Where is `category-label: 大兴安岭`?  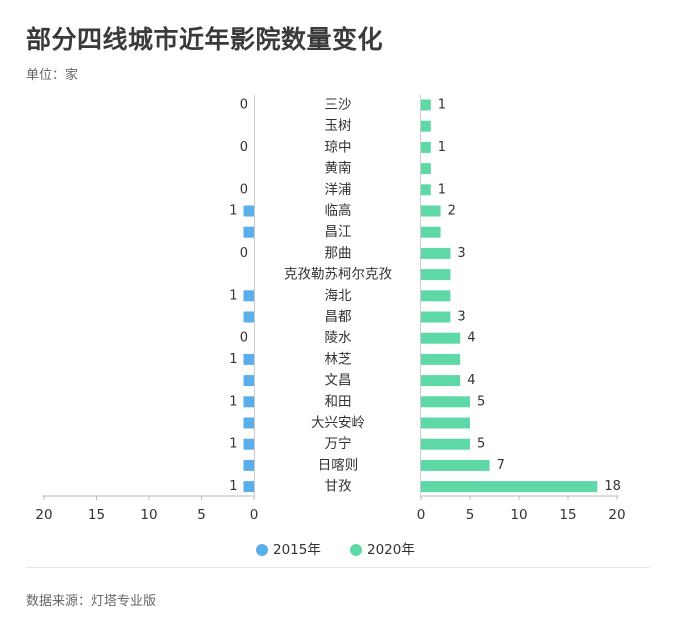
category-label: 大兴安岭 is located at coordinates (338, 423).